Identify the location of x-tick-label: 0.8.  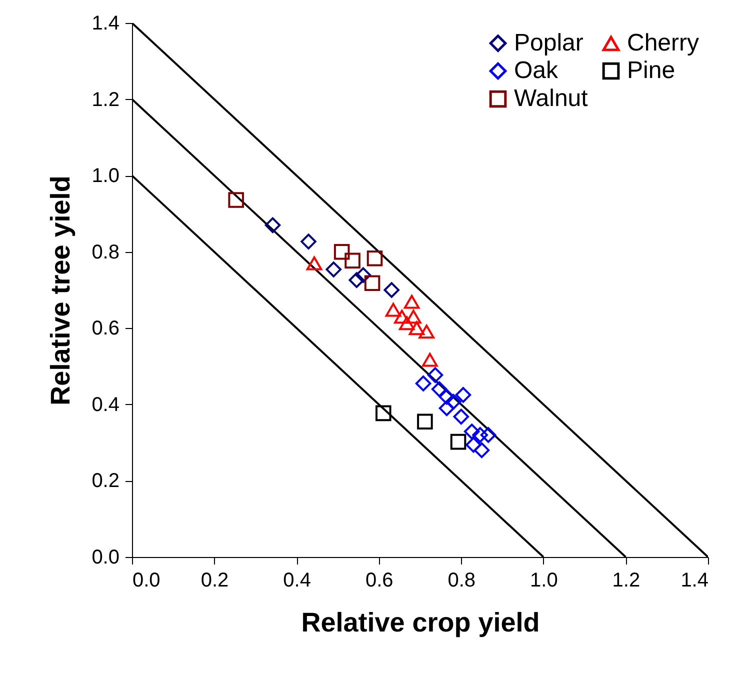
(462, 581).